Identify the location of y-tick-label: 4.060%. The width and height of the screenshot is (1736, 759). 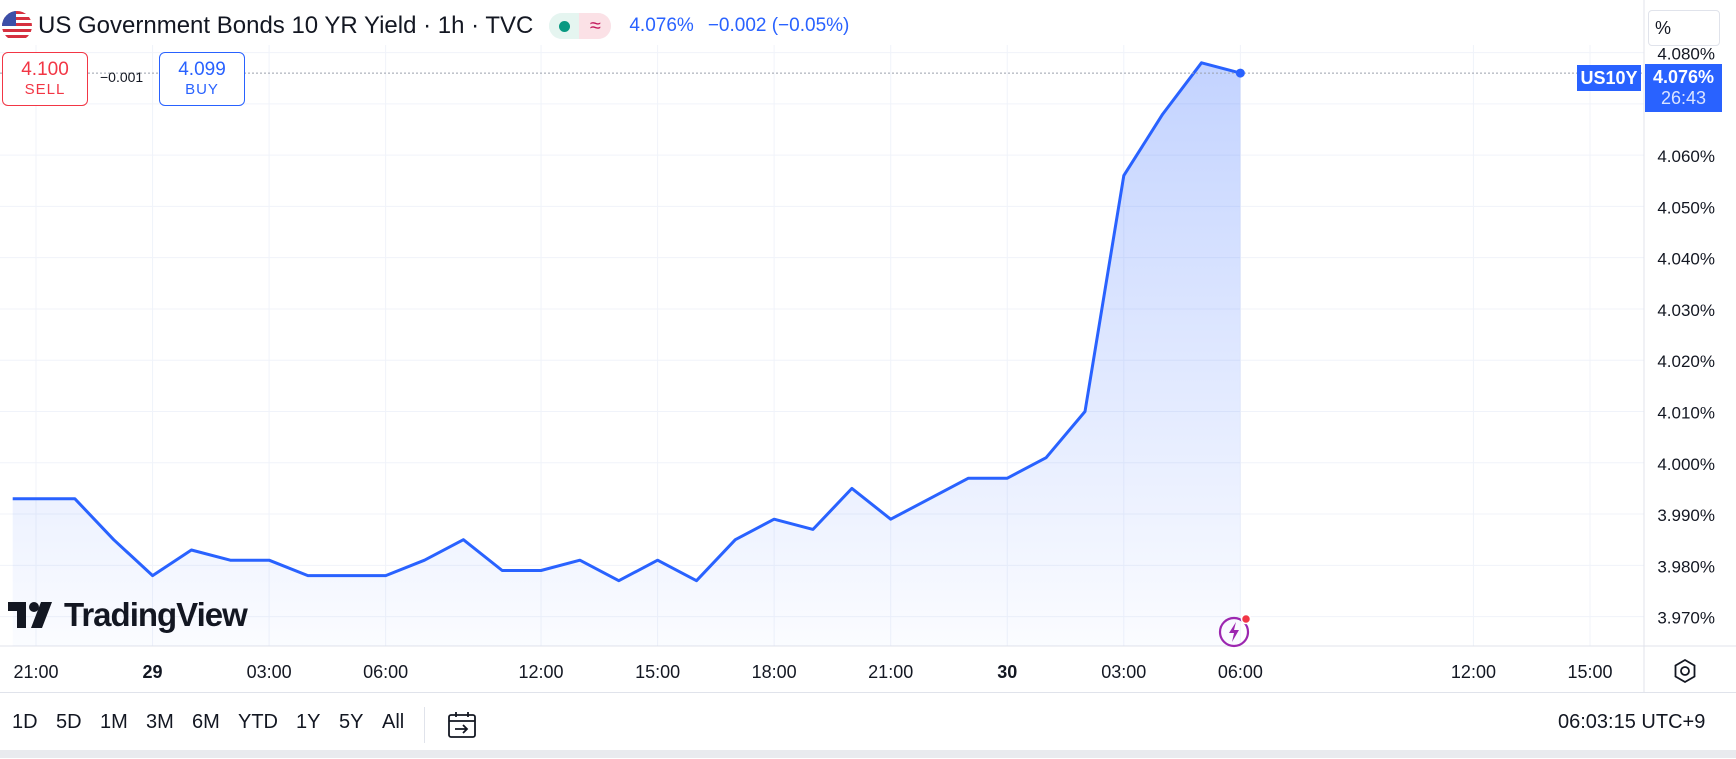
(1686, 156).